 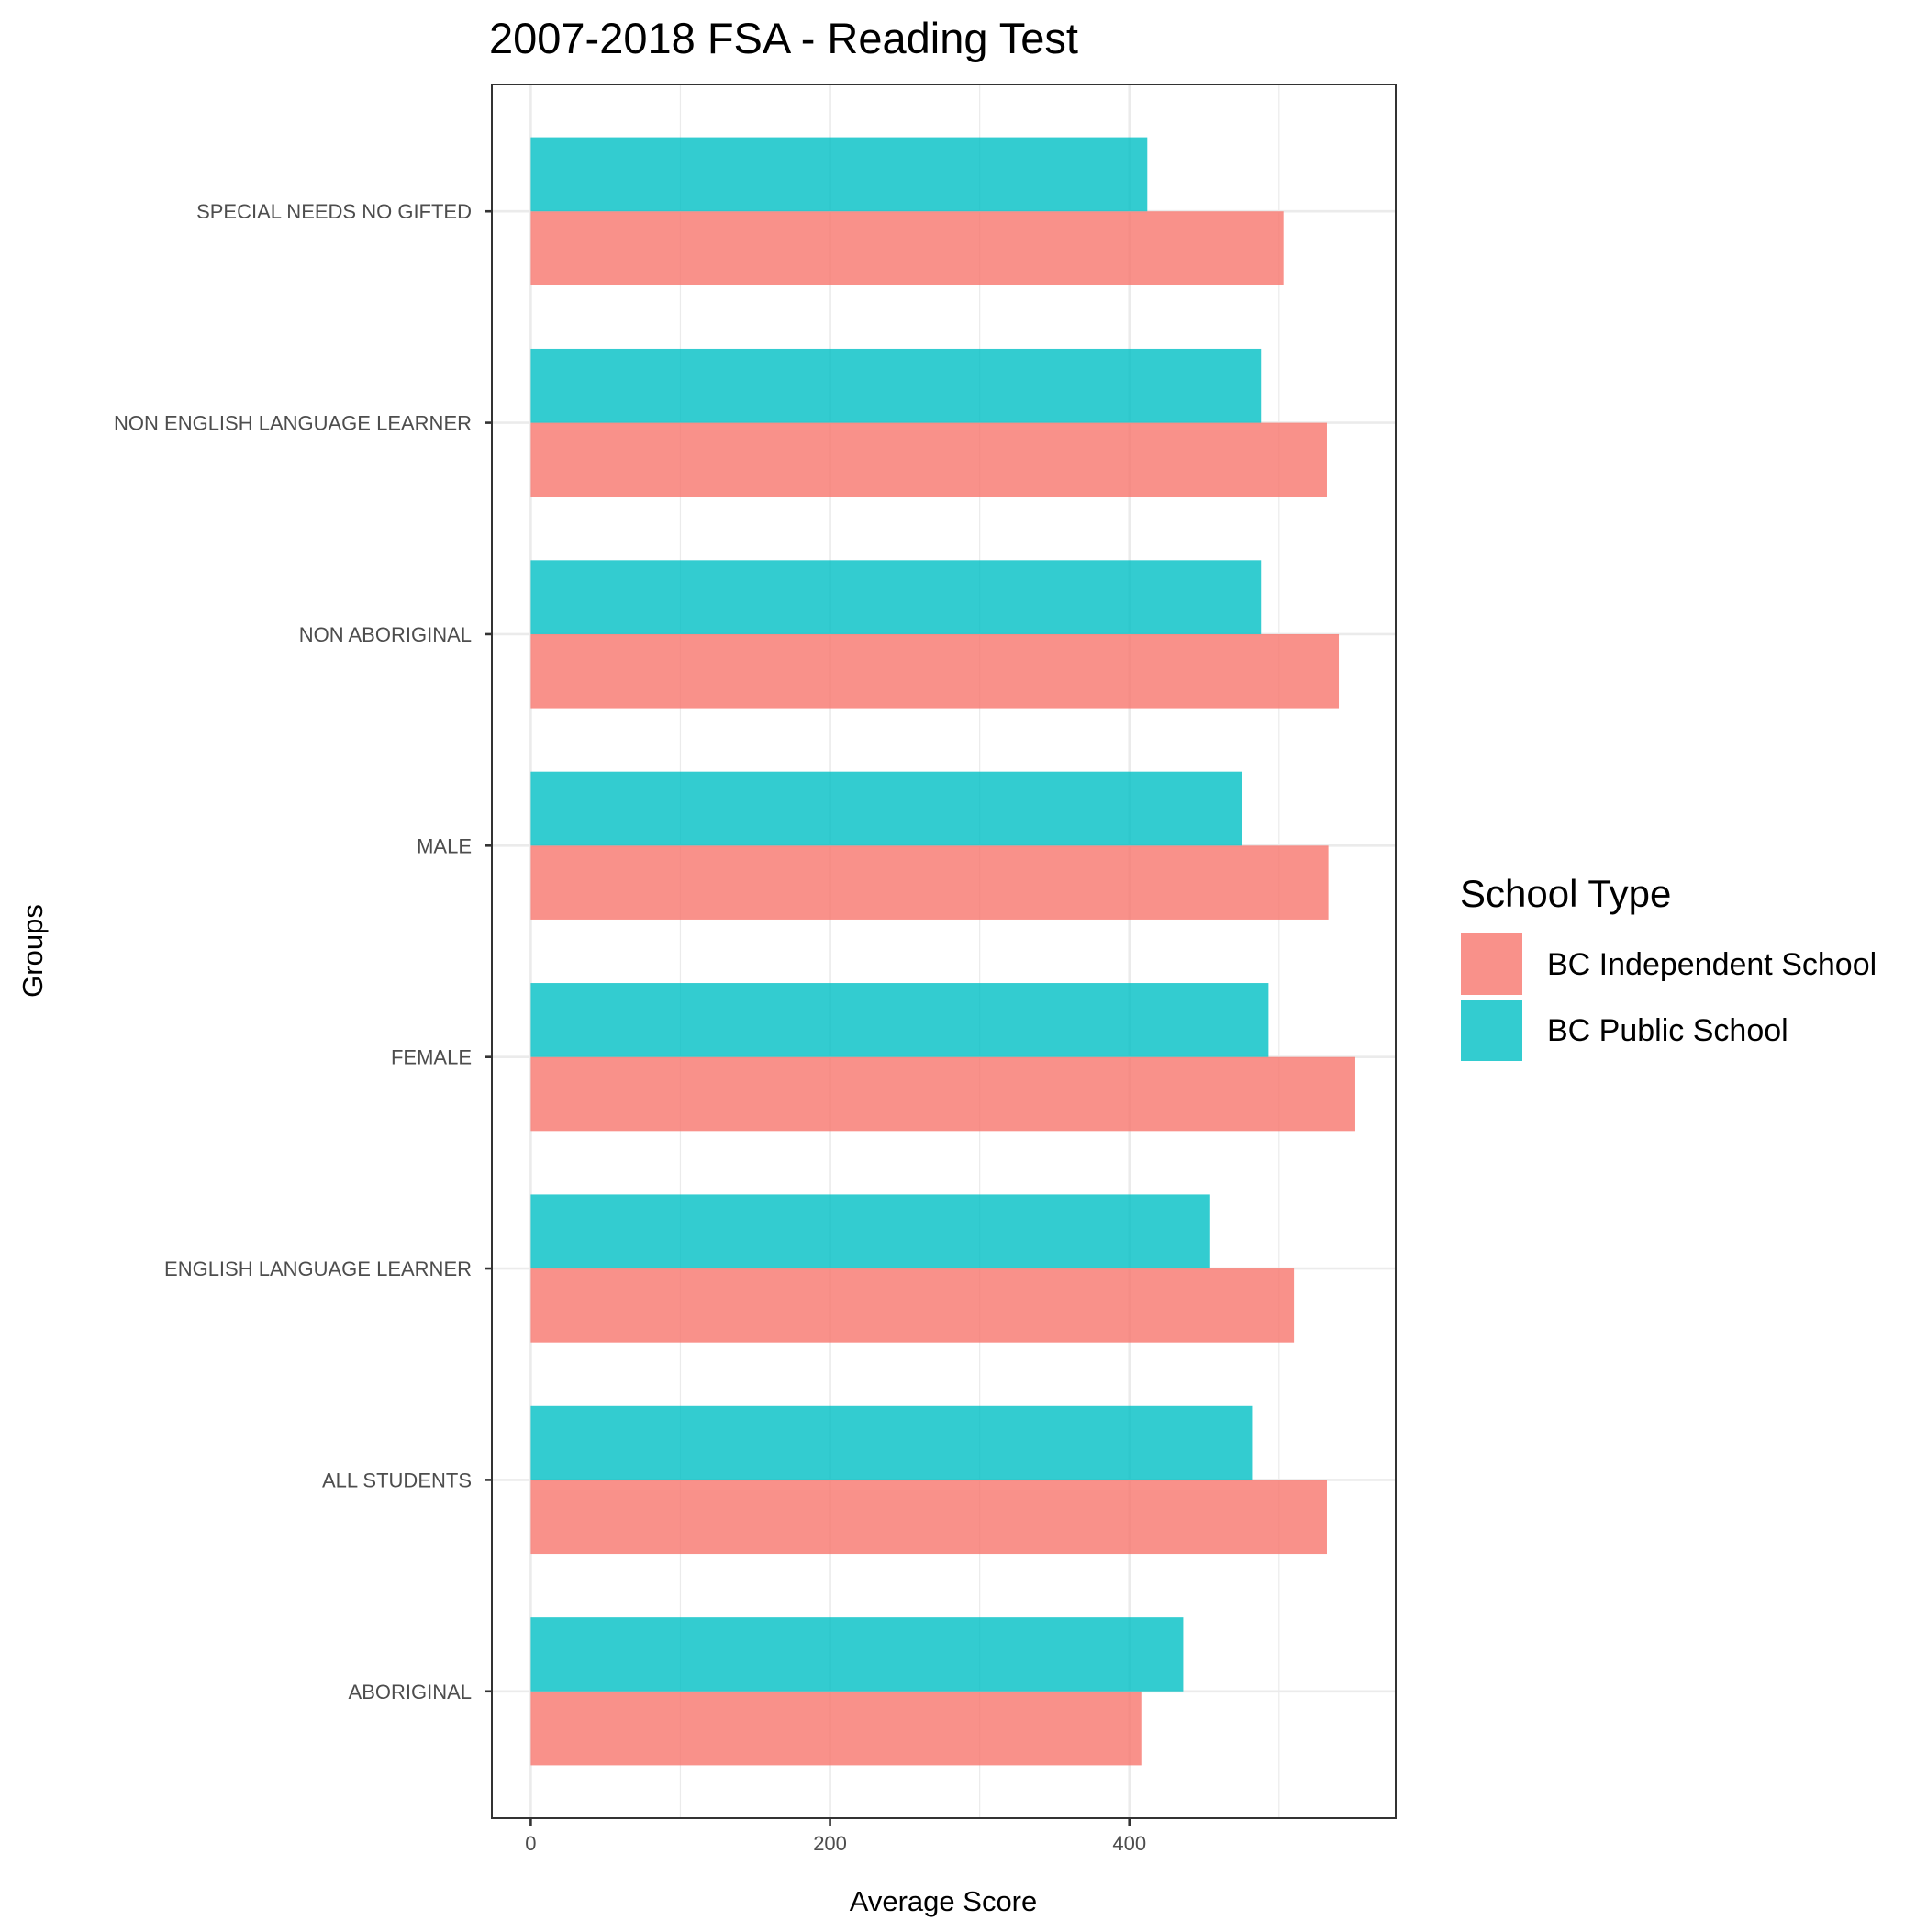 What do you see at coordinates (783, 38) in the screenshot?
I see `chart-title: 2007-2018 FSA - Reading Test` at bounding box center [783, 38].